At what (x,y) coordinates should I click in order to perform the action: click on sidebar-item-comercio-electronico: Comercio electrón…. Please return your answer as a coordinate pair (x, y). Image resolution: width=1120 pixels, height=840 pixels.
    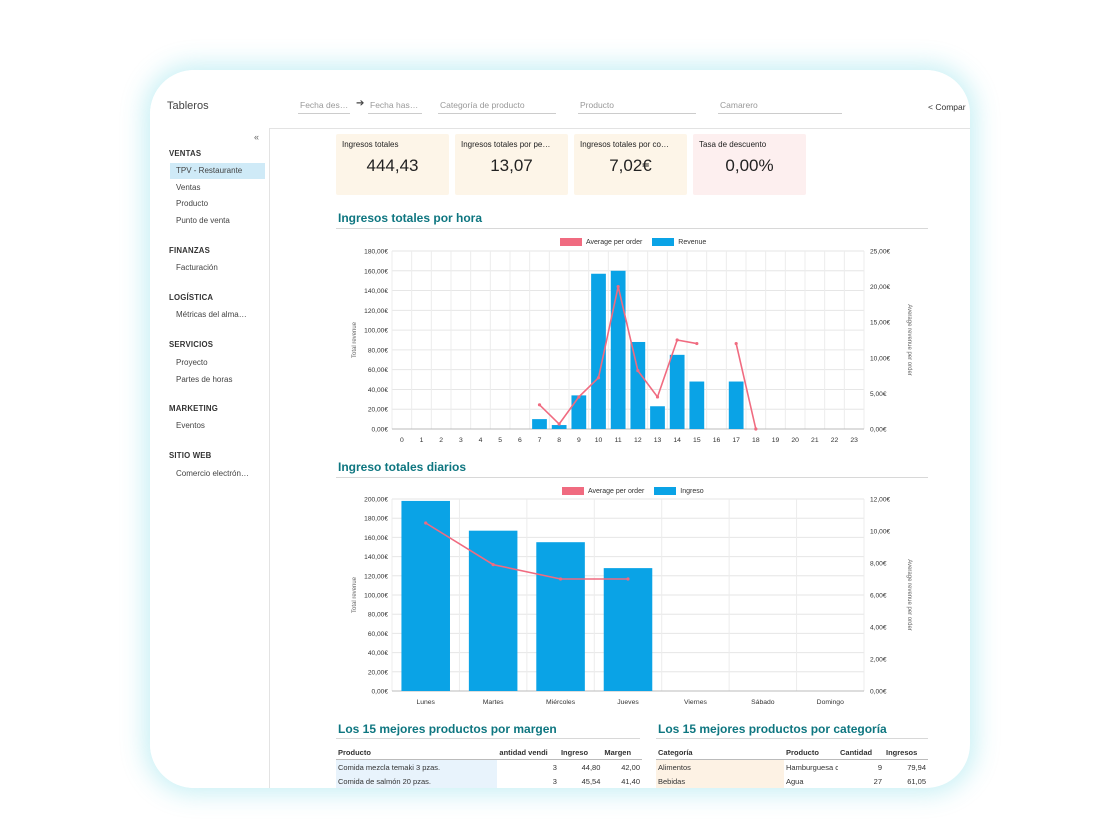
    Looking at the image, I should click on (212, 473).